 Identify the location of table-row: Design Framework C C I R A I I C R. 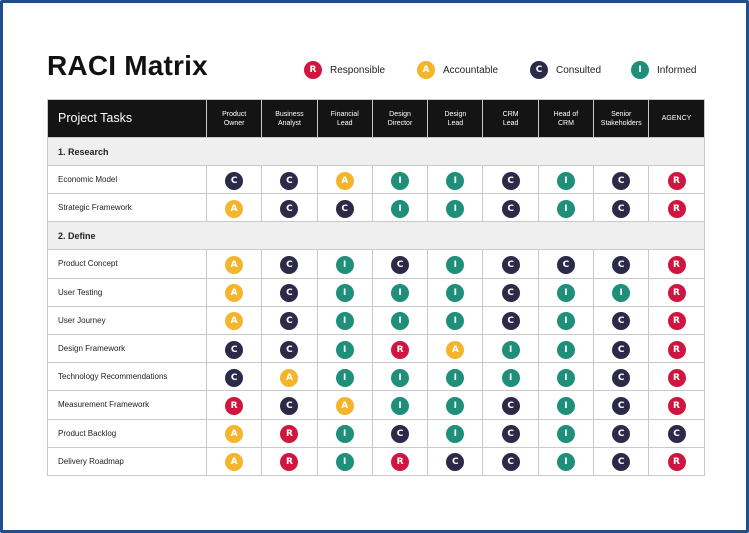
(376, 348).